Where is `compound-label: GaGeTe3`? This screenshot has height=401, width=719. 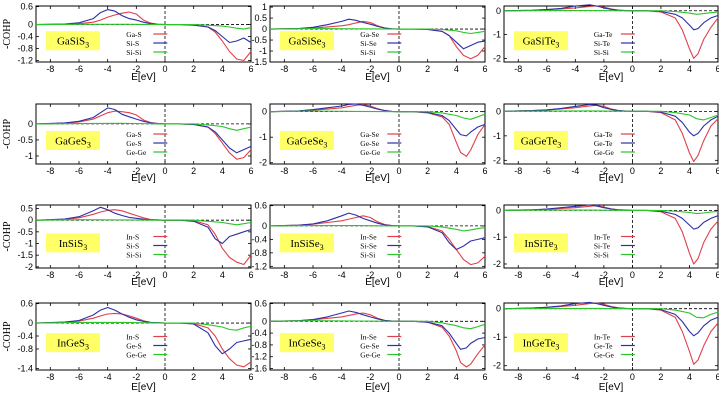
compound-label: GaGeTe3 is located at coordinates (541, 143).